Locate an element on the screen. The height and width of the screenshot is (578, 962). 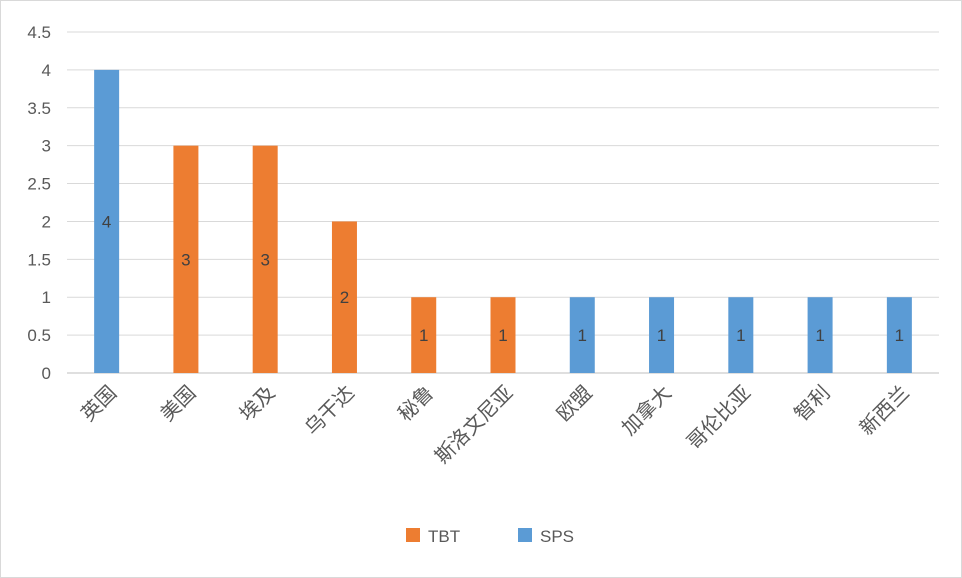
legend: TBT SPS is located at coordinates (490, 536).